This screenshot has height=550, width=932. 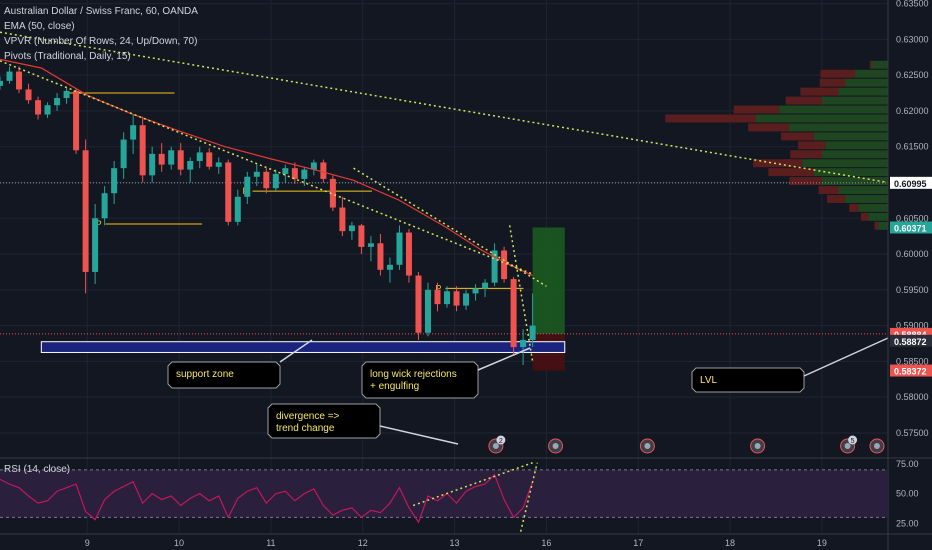 I want to click on annotation-wick-box, so click(x=420, y=380).